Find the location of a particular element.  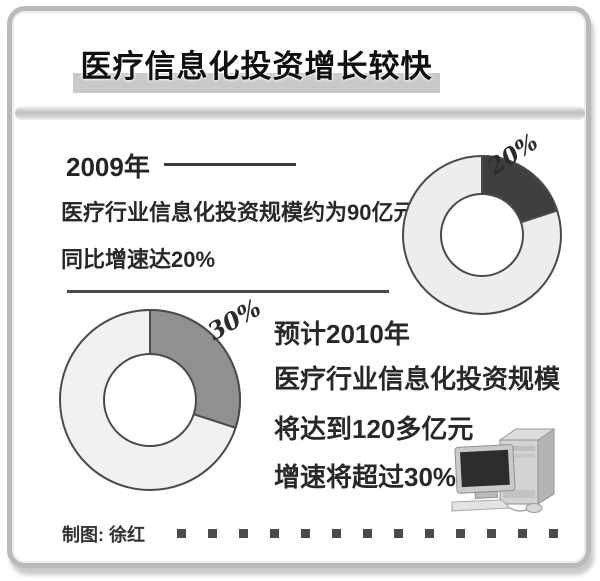

credit-label: 制图: 徐红 is located at coordinates (103, 535).